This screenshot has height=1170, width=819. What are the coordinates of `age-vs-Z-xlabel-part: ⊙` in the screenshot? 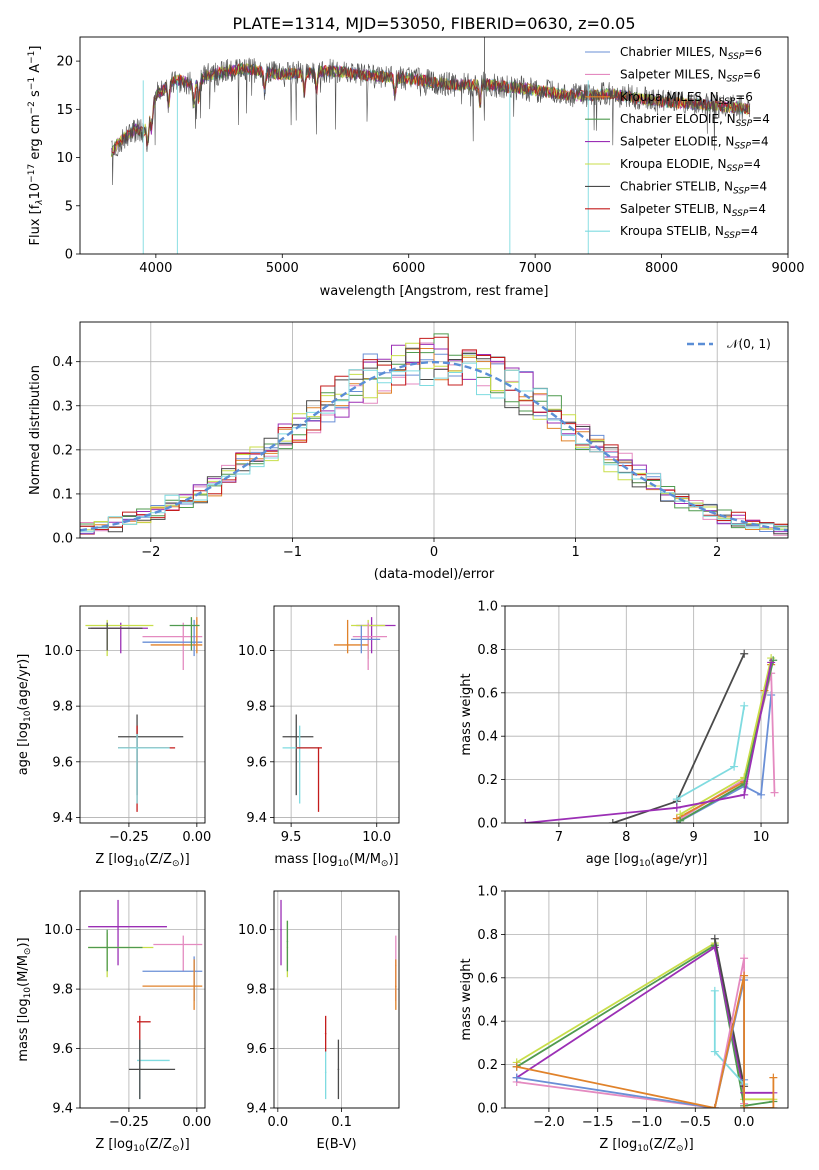 It's located at (176, 864).